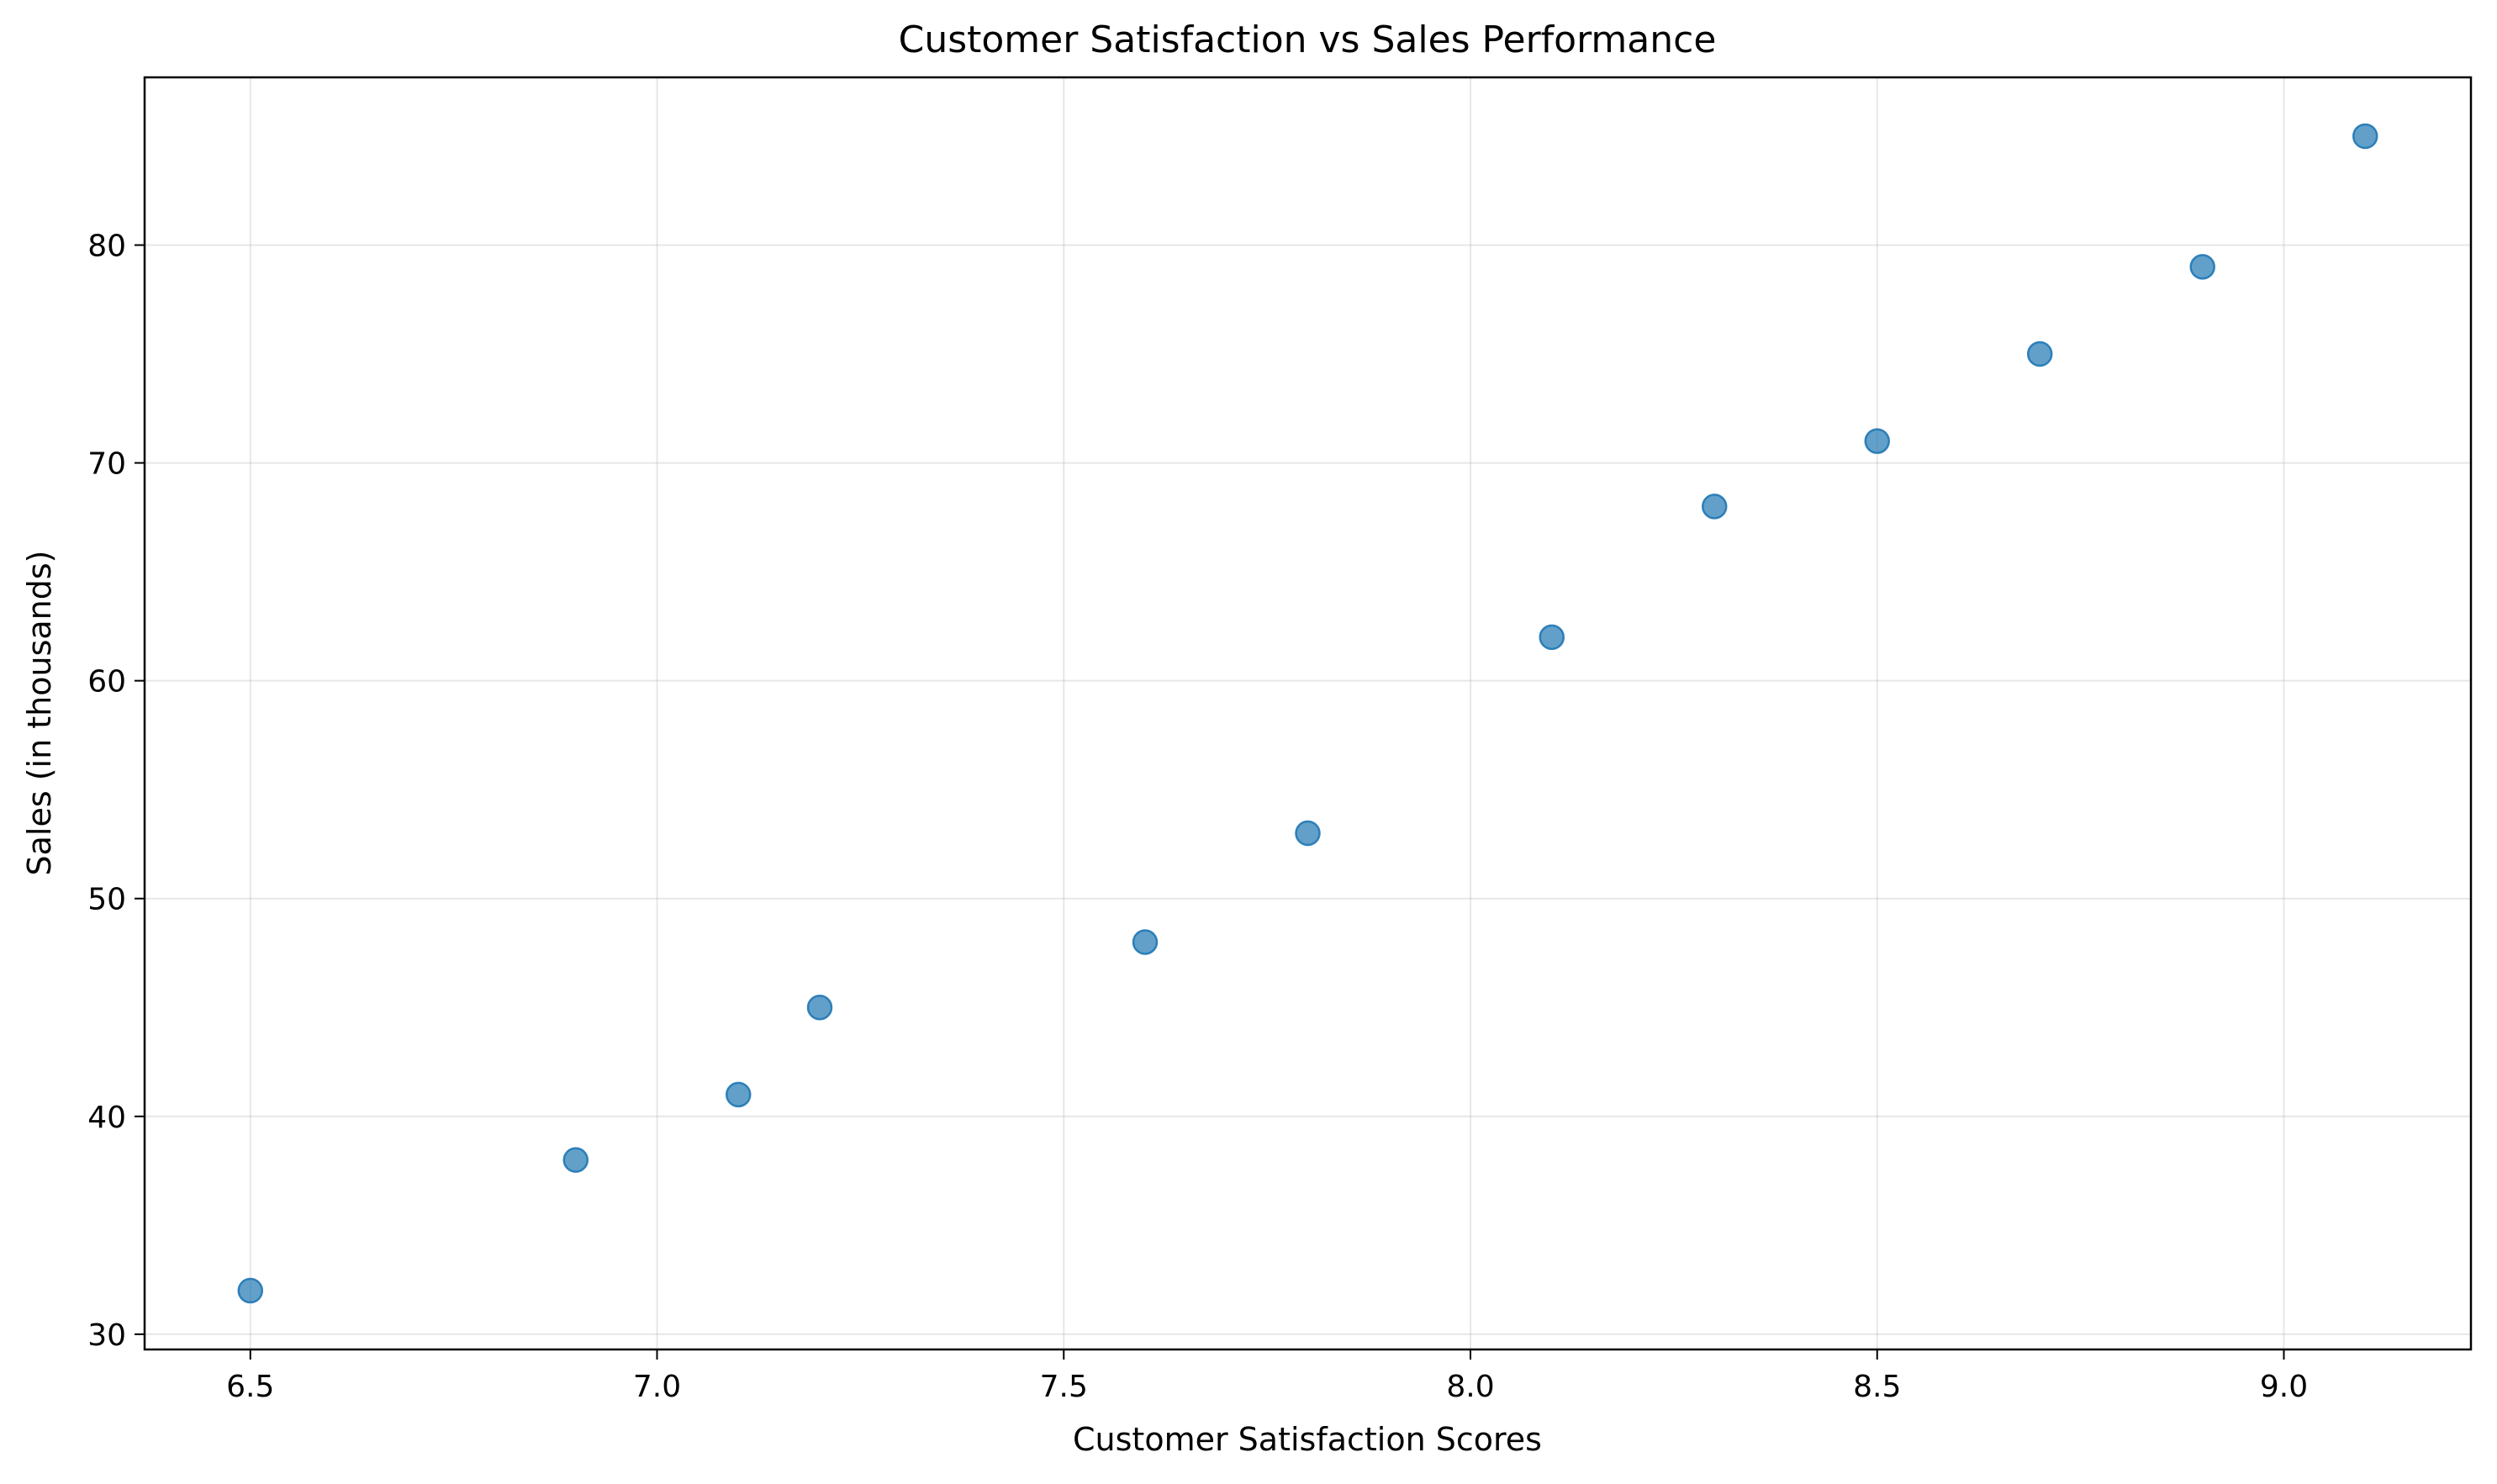 The height and width of the screenshot is (1484, 2497). What do you see at coordinates (1064, 1387) in the screenshot?
I see `x-tick-label: 7.5` at bounding box center [1064, 1387].